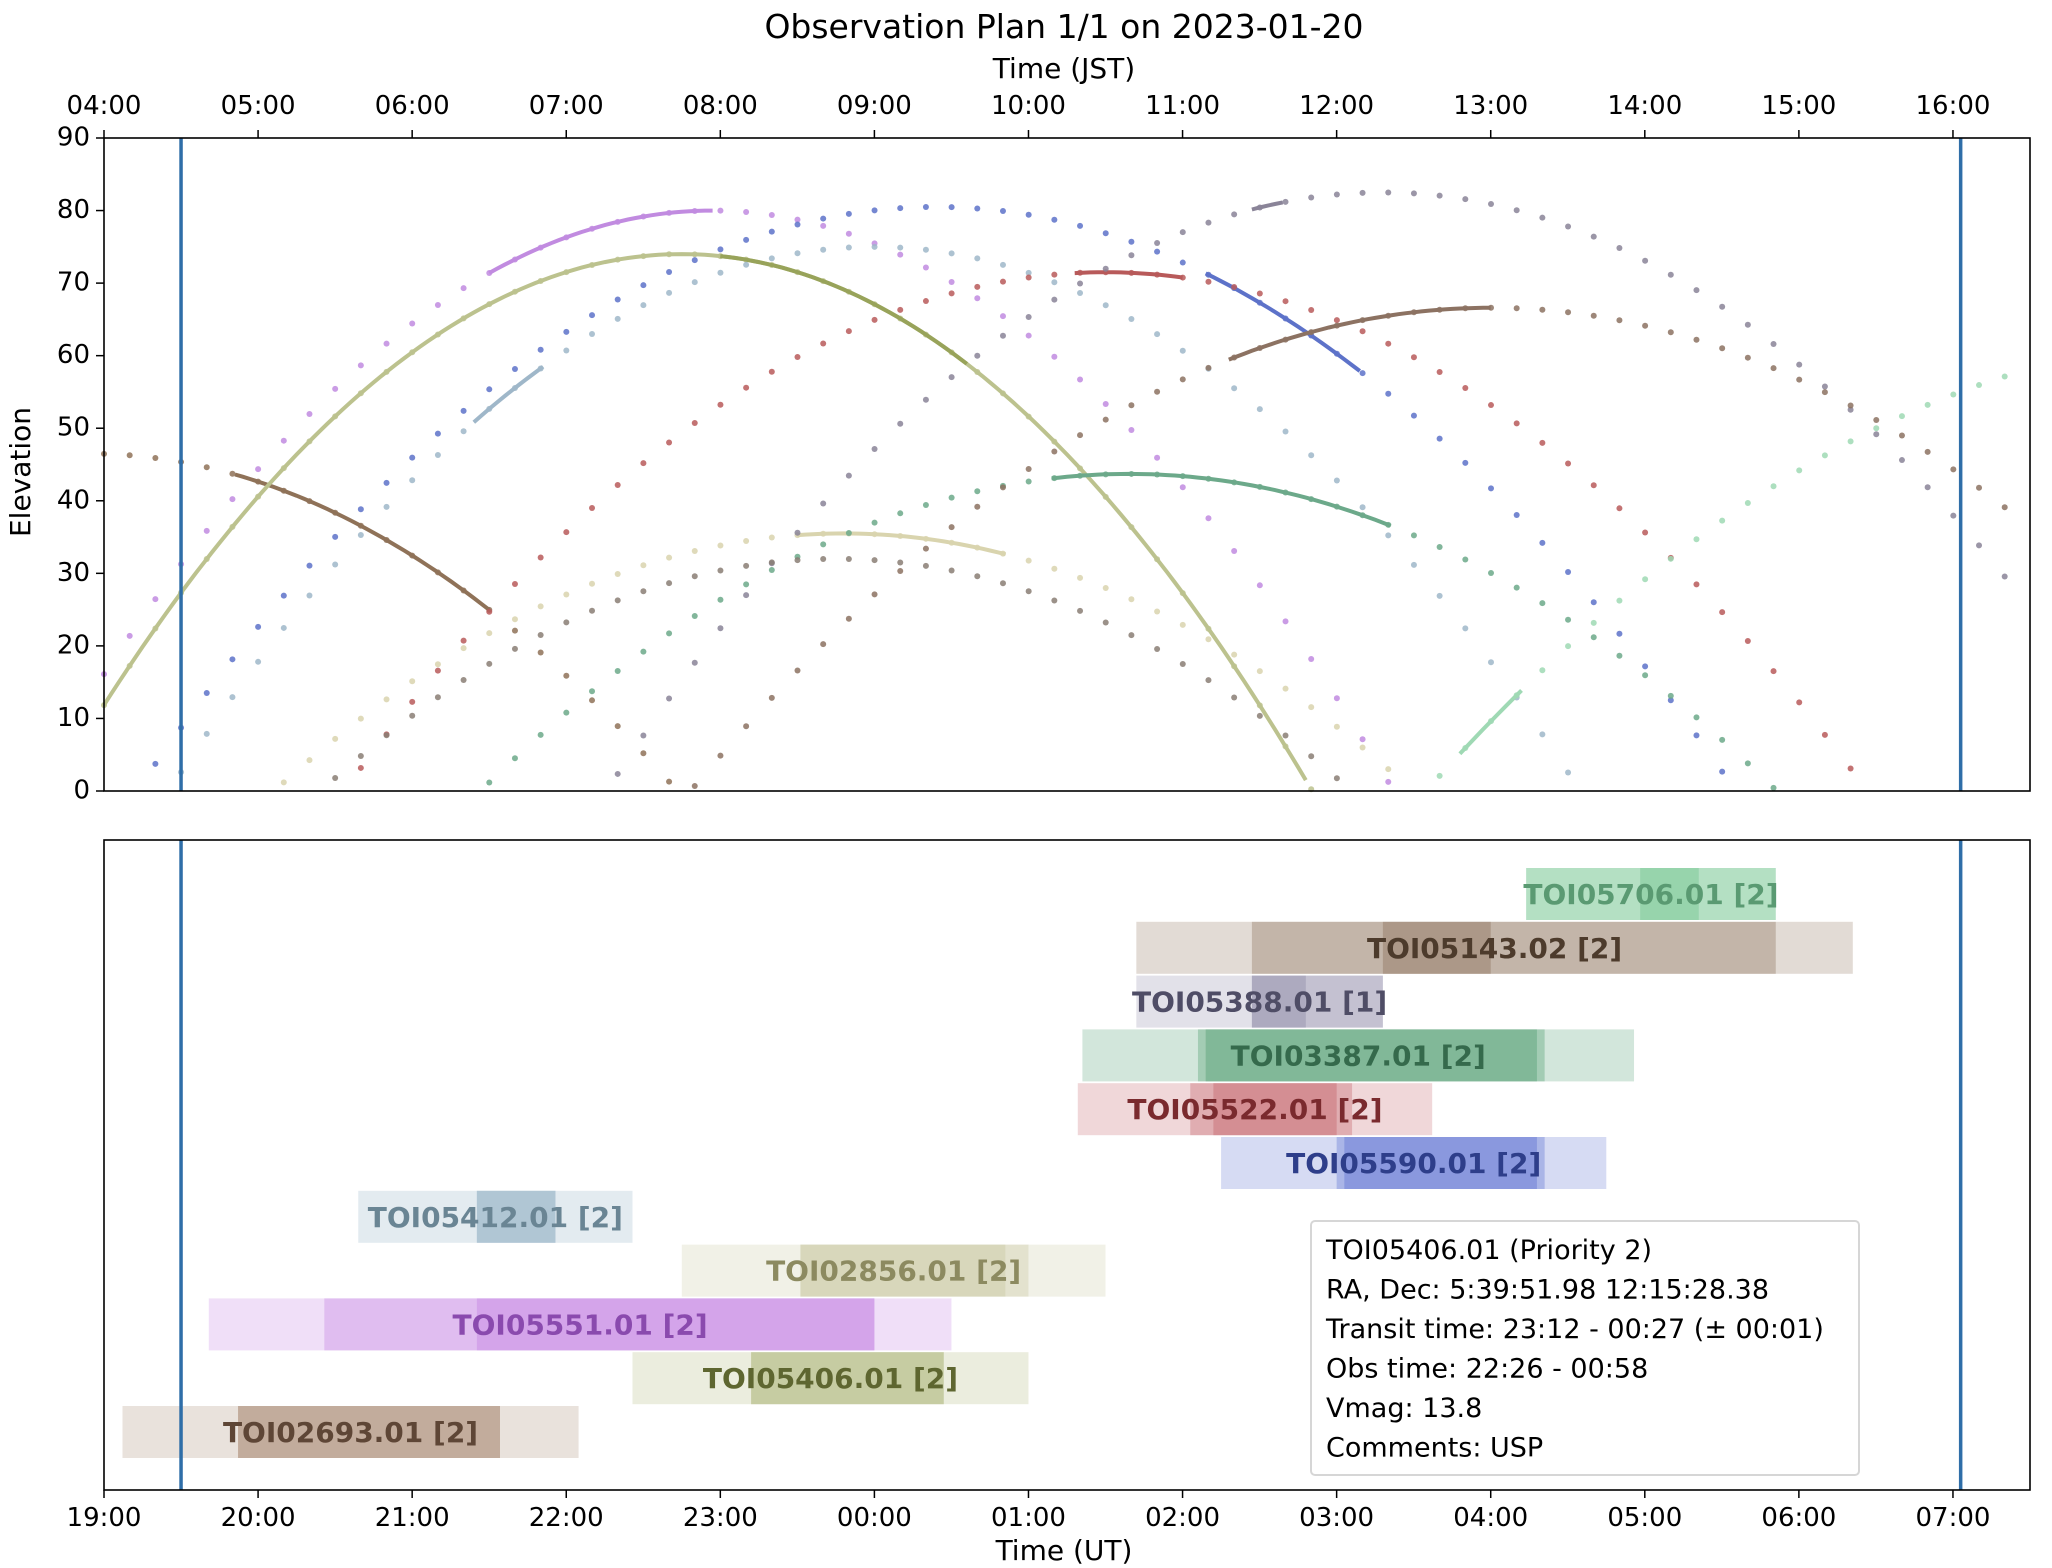  I want to click on x-tick-label: 23:00, so click(720, 1518).